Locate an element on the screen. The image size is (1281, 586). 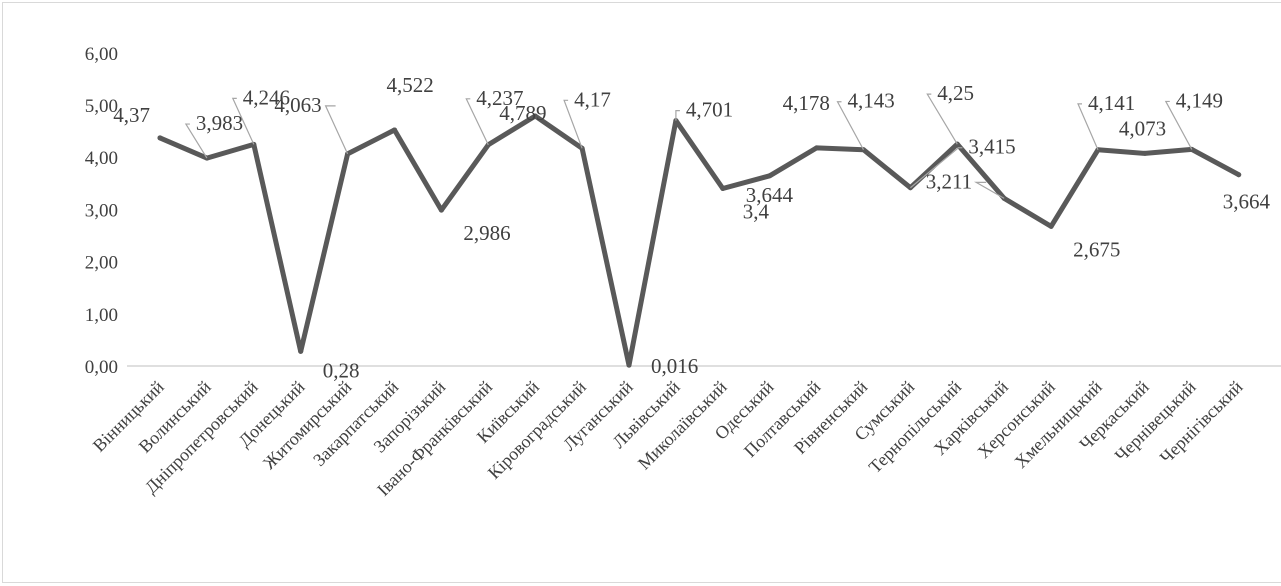
data-label: 4,063 is located at coordinates (297, 105).